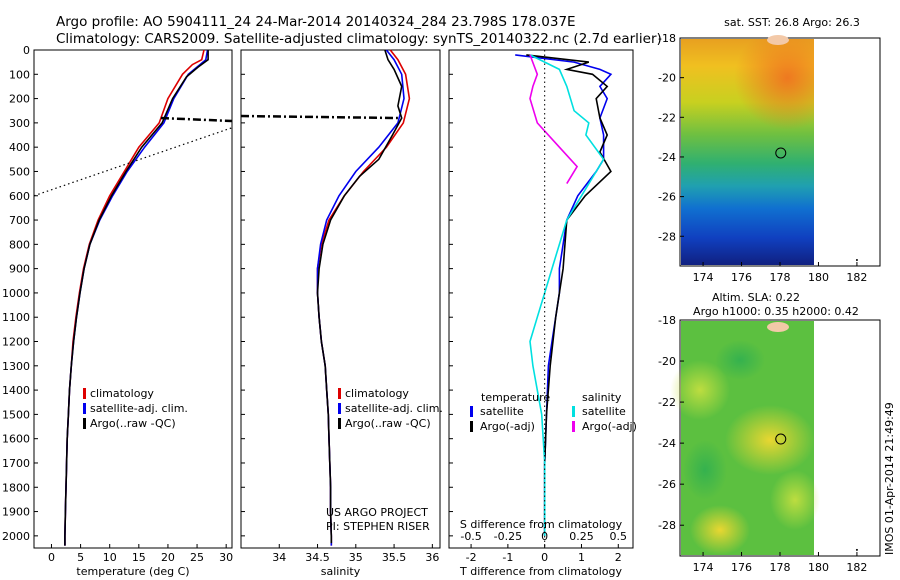 This screenshot has height=580, width=900. I want to click on x-tick-label: 30, so click(226, 557).